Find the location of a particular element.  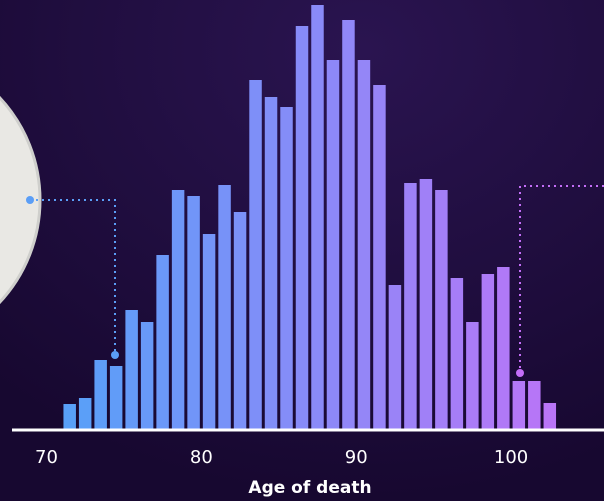

x-tick-label: 70 is located at coordinates (46, 457).